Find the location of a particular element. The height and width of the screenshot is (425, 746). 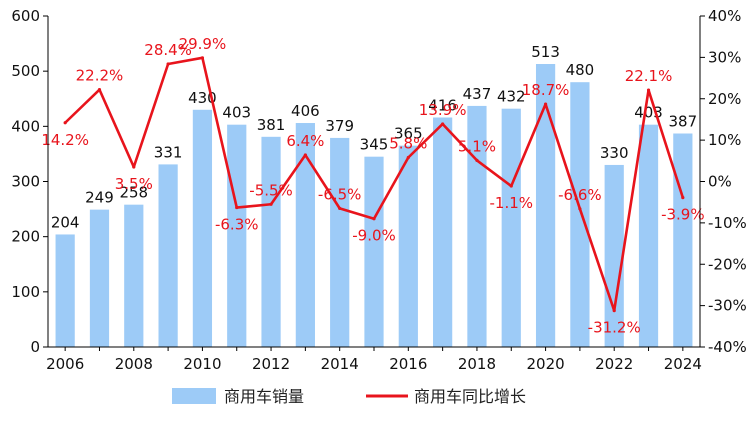

line-label-2008: 3.5% is located at coordinates (134, 184).